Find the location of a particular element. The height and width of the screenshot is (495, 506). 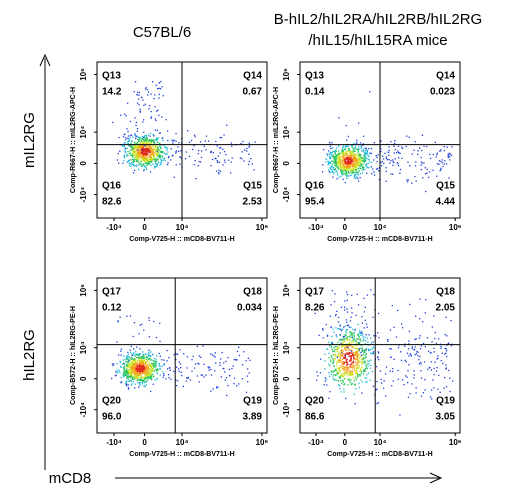

quadrant-value: 2.05 is located at coordinates (446, 308).